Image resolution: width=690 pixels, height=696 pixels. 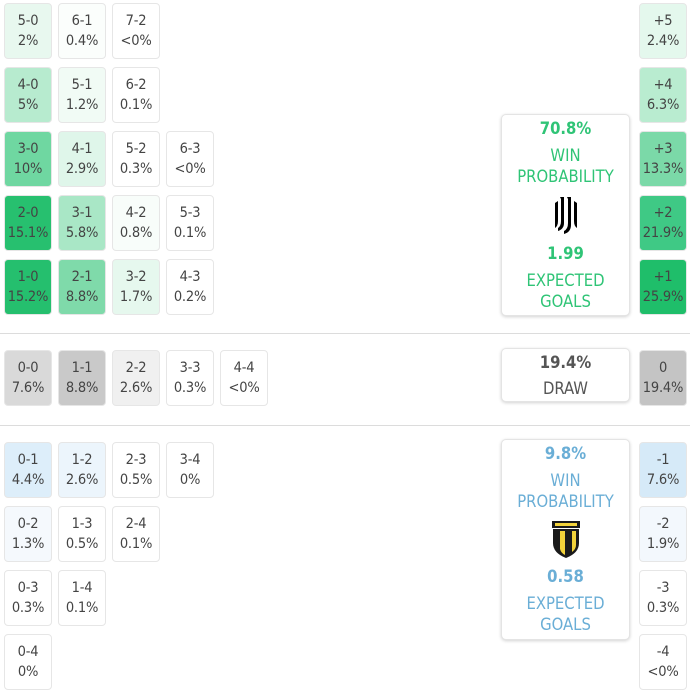 I want to click on score-cell: 3-1 5.8%, so click(x=82, y=223).